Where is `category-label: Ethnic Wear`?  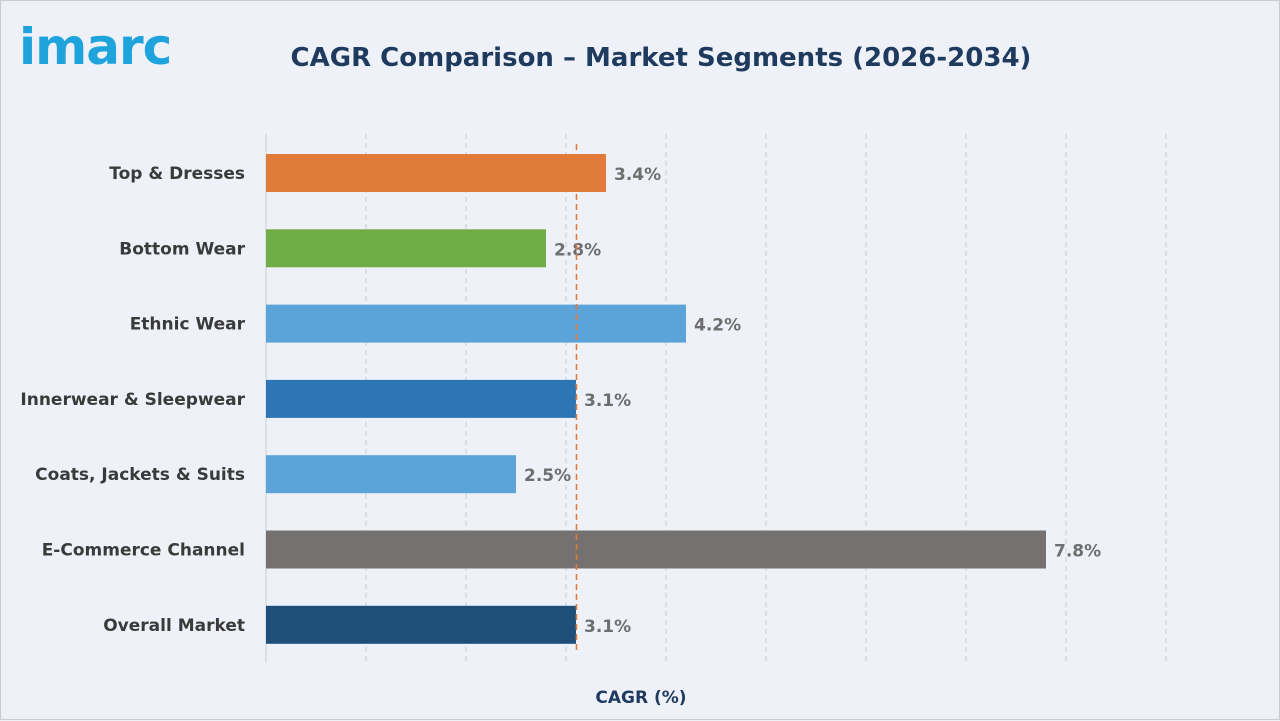
category-label: Ethnic Wear is located at coordinates (188, 325).